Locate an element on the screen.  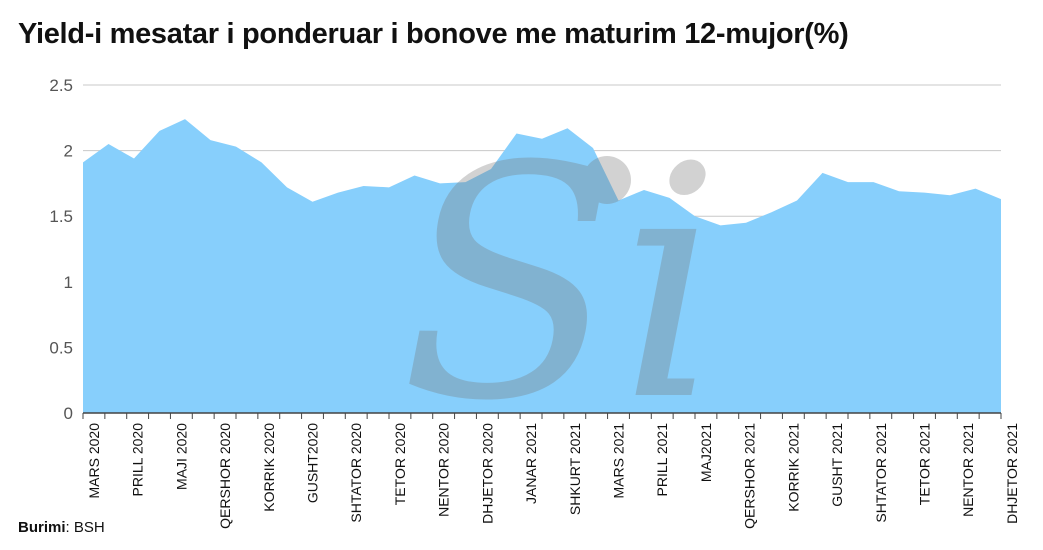
x-tick-label-20: NENTOR 2021 is located at coordinates (968, 470).